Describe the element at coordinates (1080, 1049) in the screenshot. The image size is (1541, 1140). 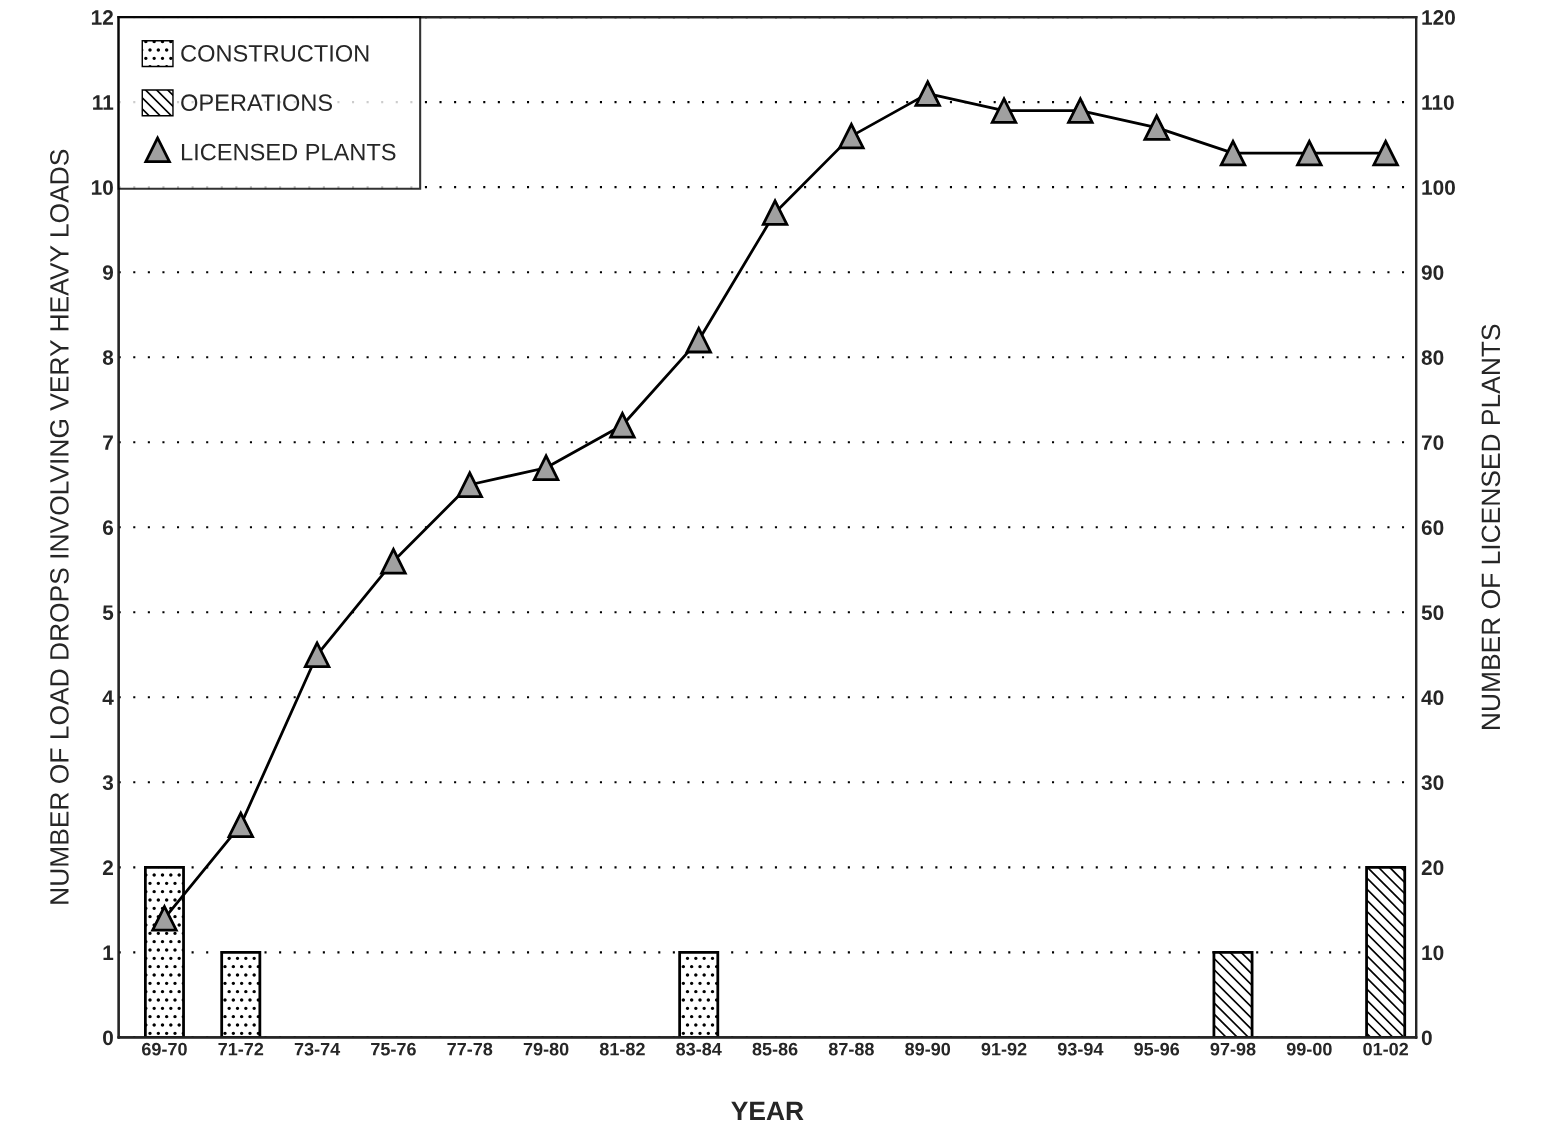
I see `x-tick-label: 93-94` at that location.